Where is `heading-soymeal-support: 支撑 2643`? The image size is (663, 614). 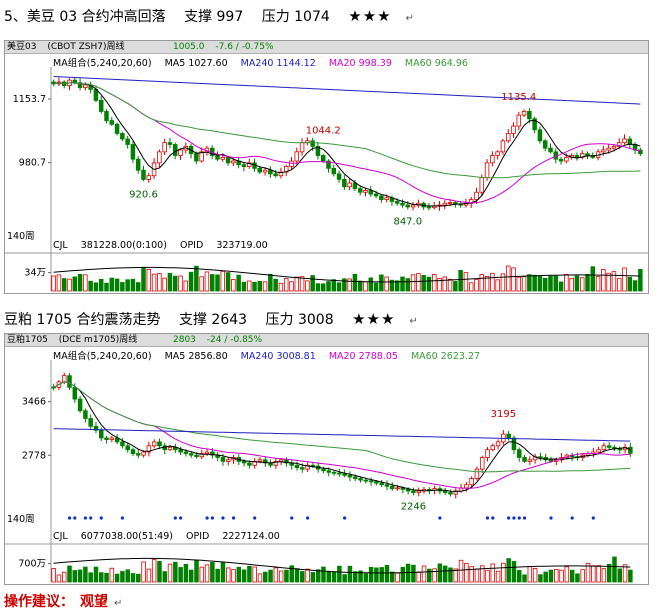 heading-soymeal-support: 支撑 2643 is located at coordinates (213, 320).